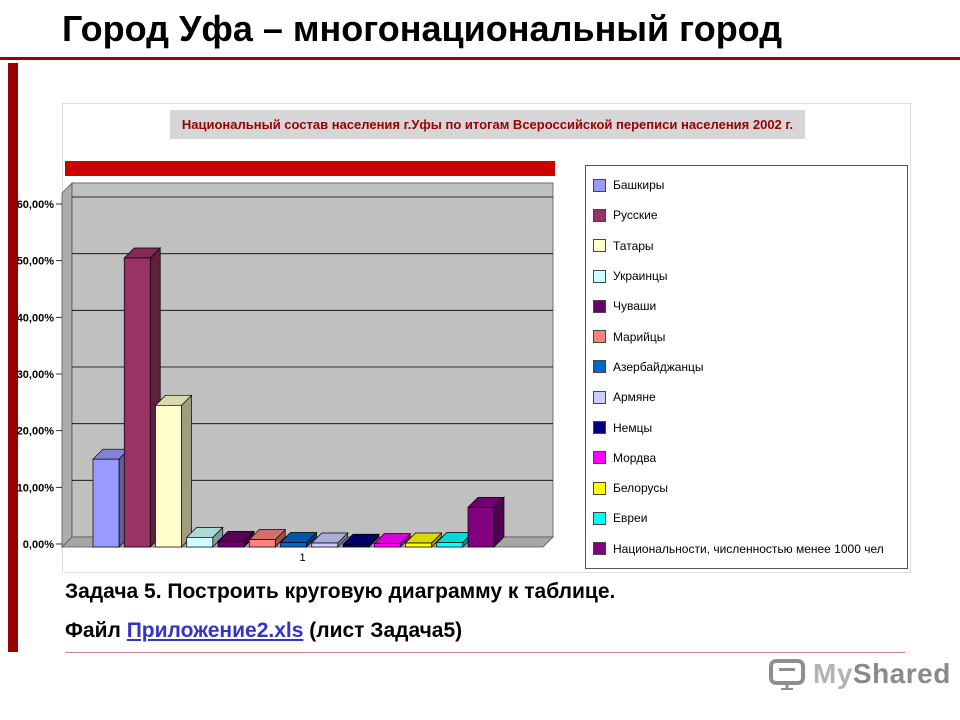 The height and width of the screenshot is (720, 960). I want to click on legend-label: Татары, so click(633, 245).